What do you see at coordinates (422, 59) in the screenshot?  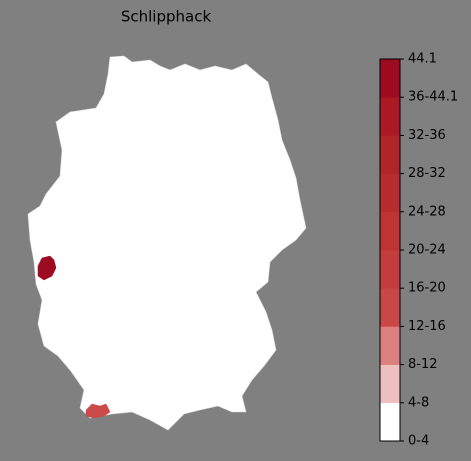 I see `colorbar-label: 44.1` at bounding box center [422, 59].